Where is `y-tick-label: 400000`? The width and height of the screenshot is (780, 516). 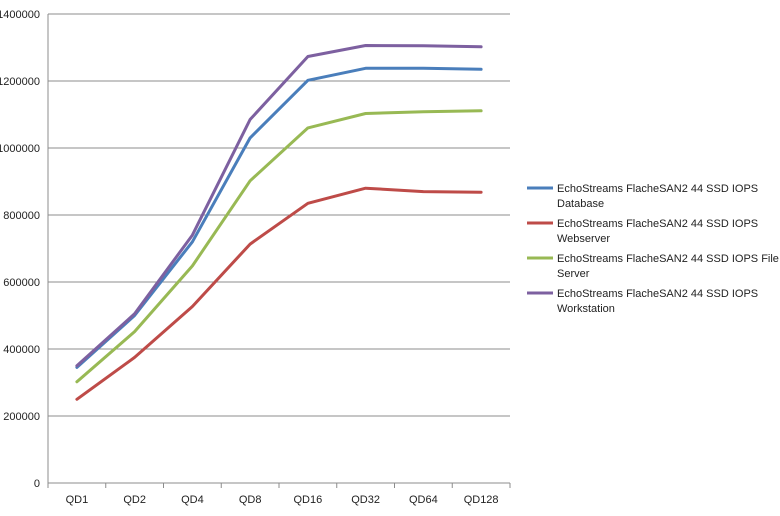
y-tick-label: 400000 is located at coordinates (21, 350).